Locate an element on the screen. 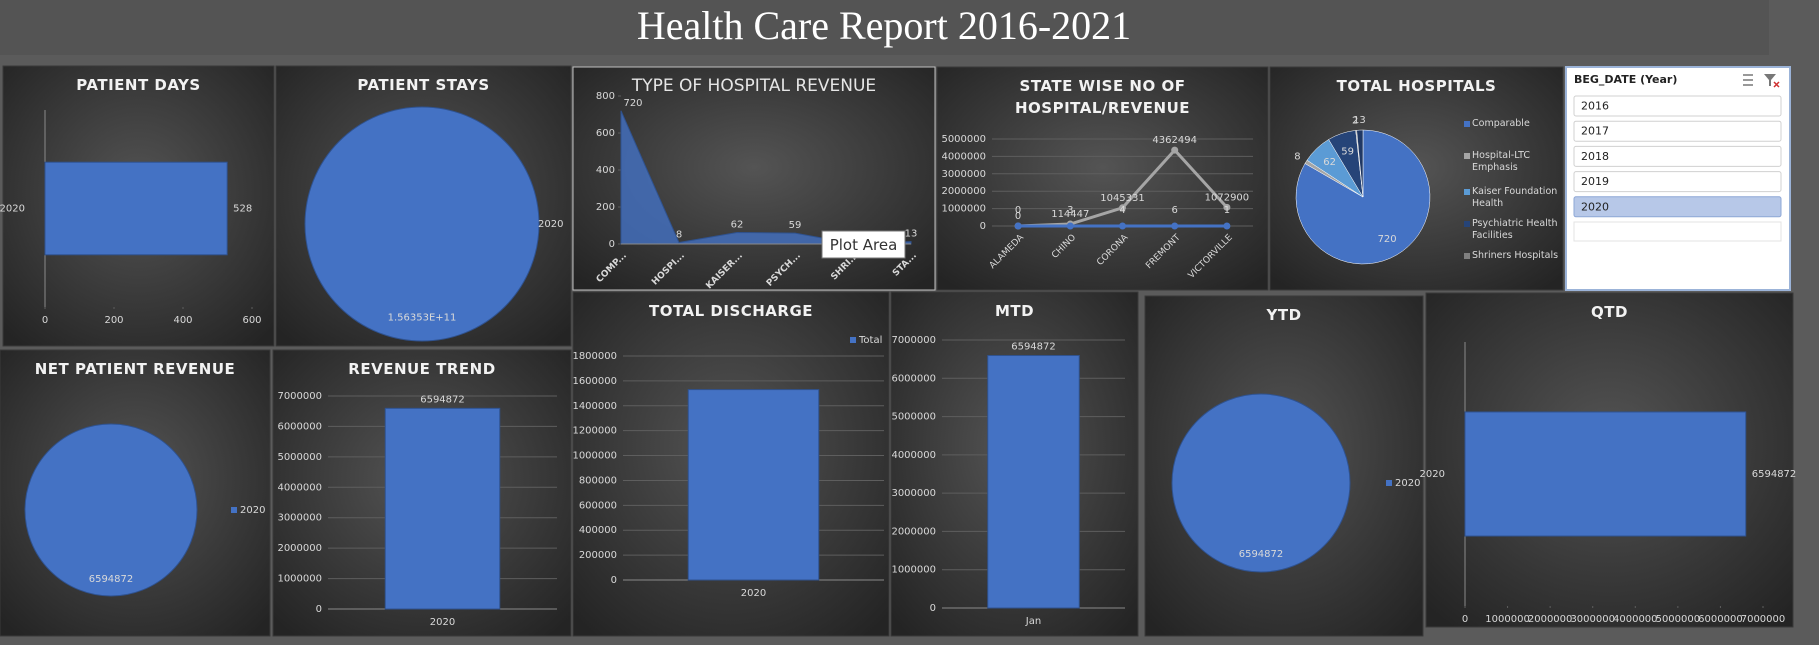  slicer-item-label: 2016 is located at coordinates (1595, 106).